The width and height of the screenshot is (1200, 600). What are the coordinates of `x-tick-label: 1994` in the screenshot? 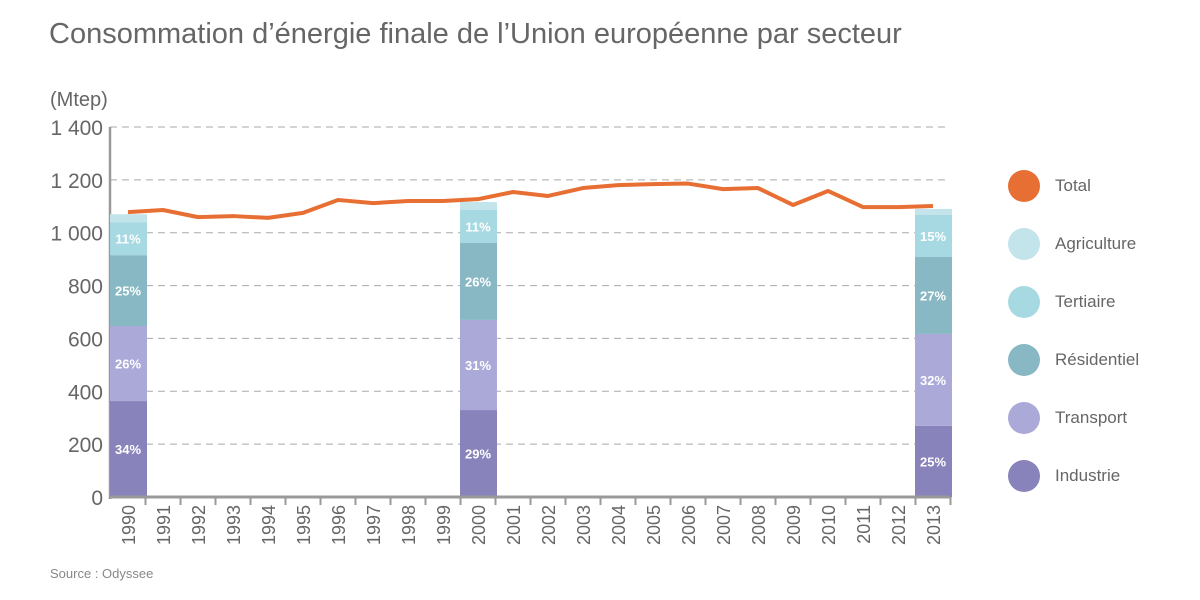 It's located at (269, 525).